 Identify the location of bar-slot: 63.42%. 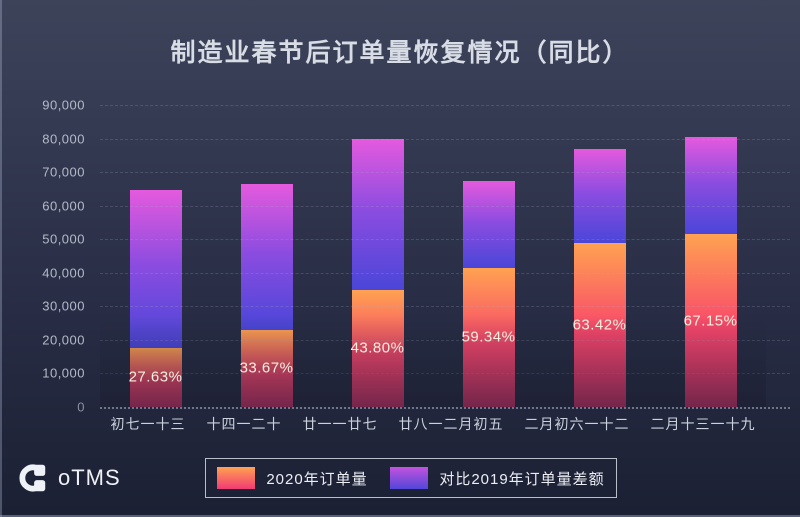
(599, 256).